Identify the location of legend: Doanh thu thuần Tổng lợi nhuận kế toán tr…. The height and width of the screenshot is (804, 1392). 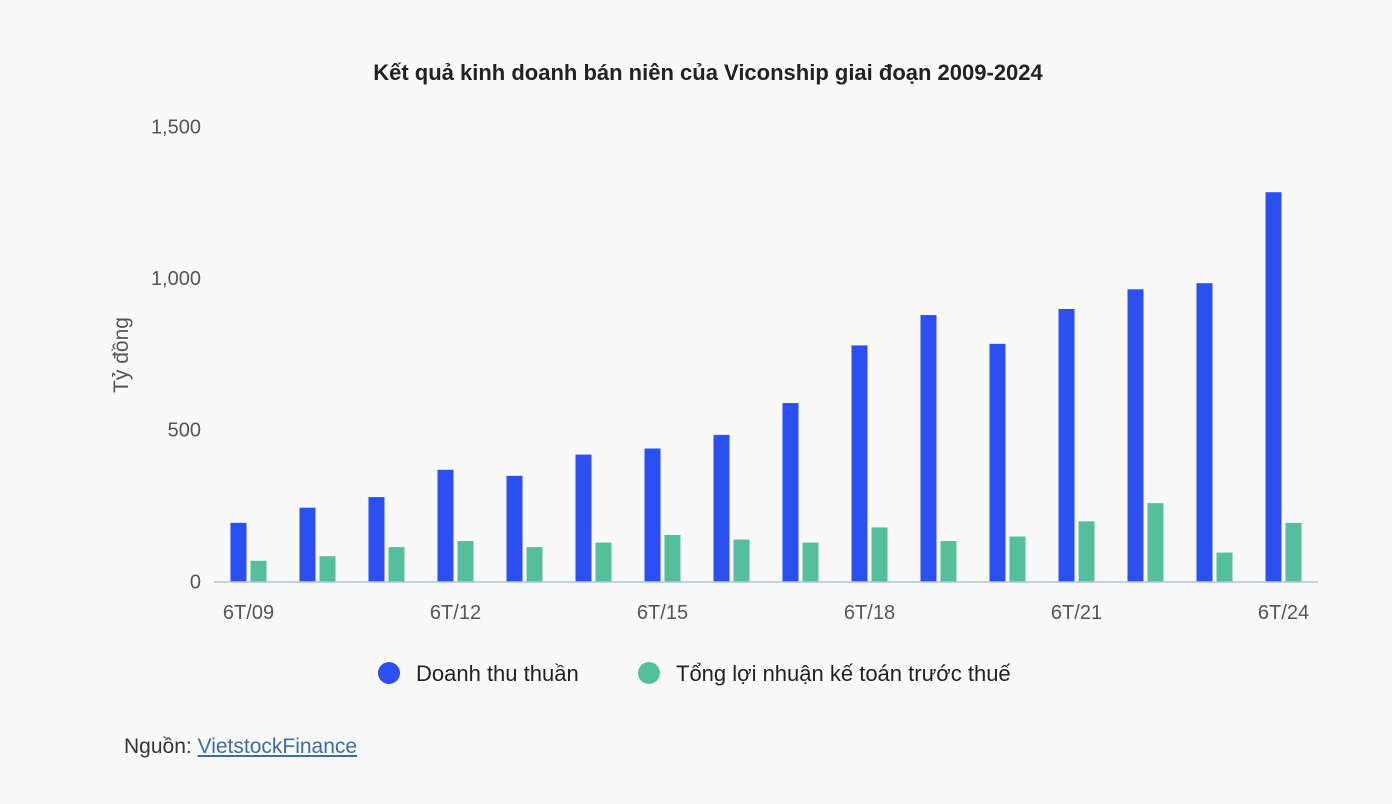
(694, 673).